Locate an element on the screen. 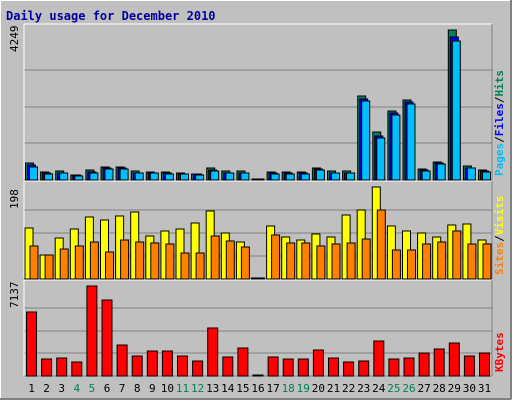  day-label-26: 26 is located at coordinates (408, 388).